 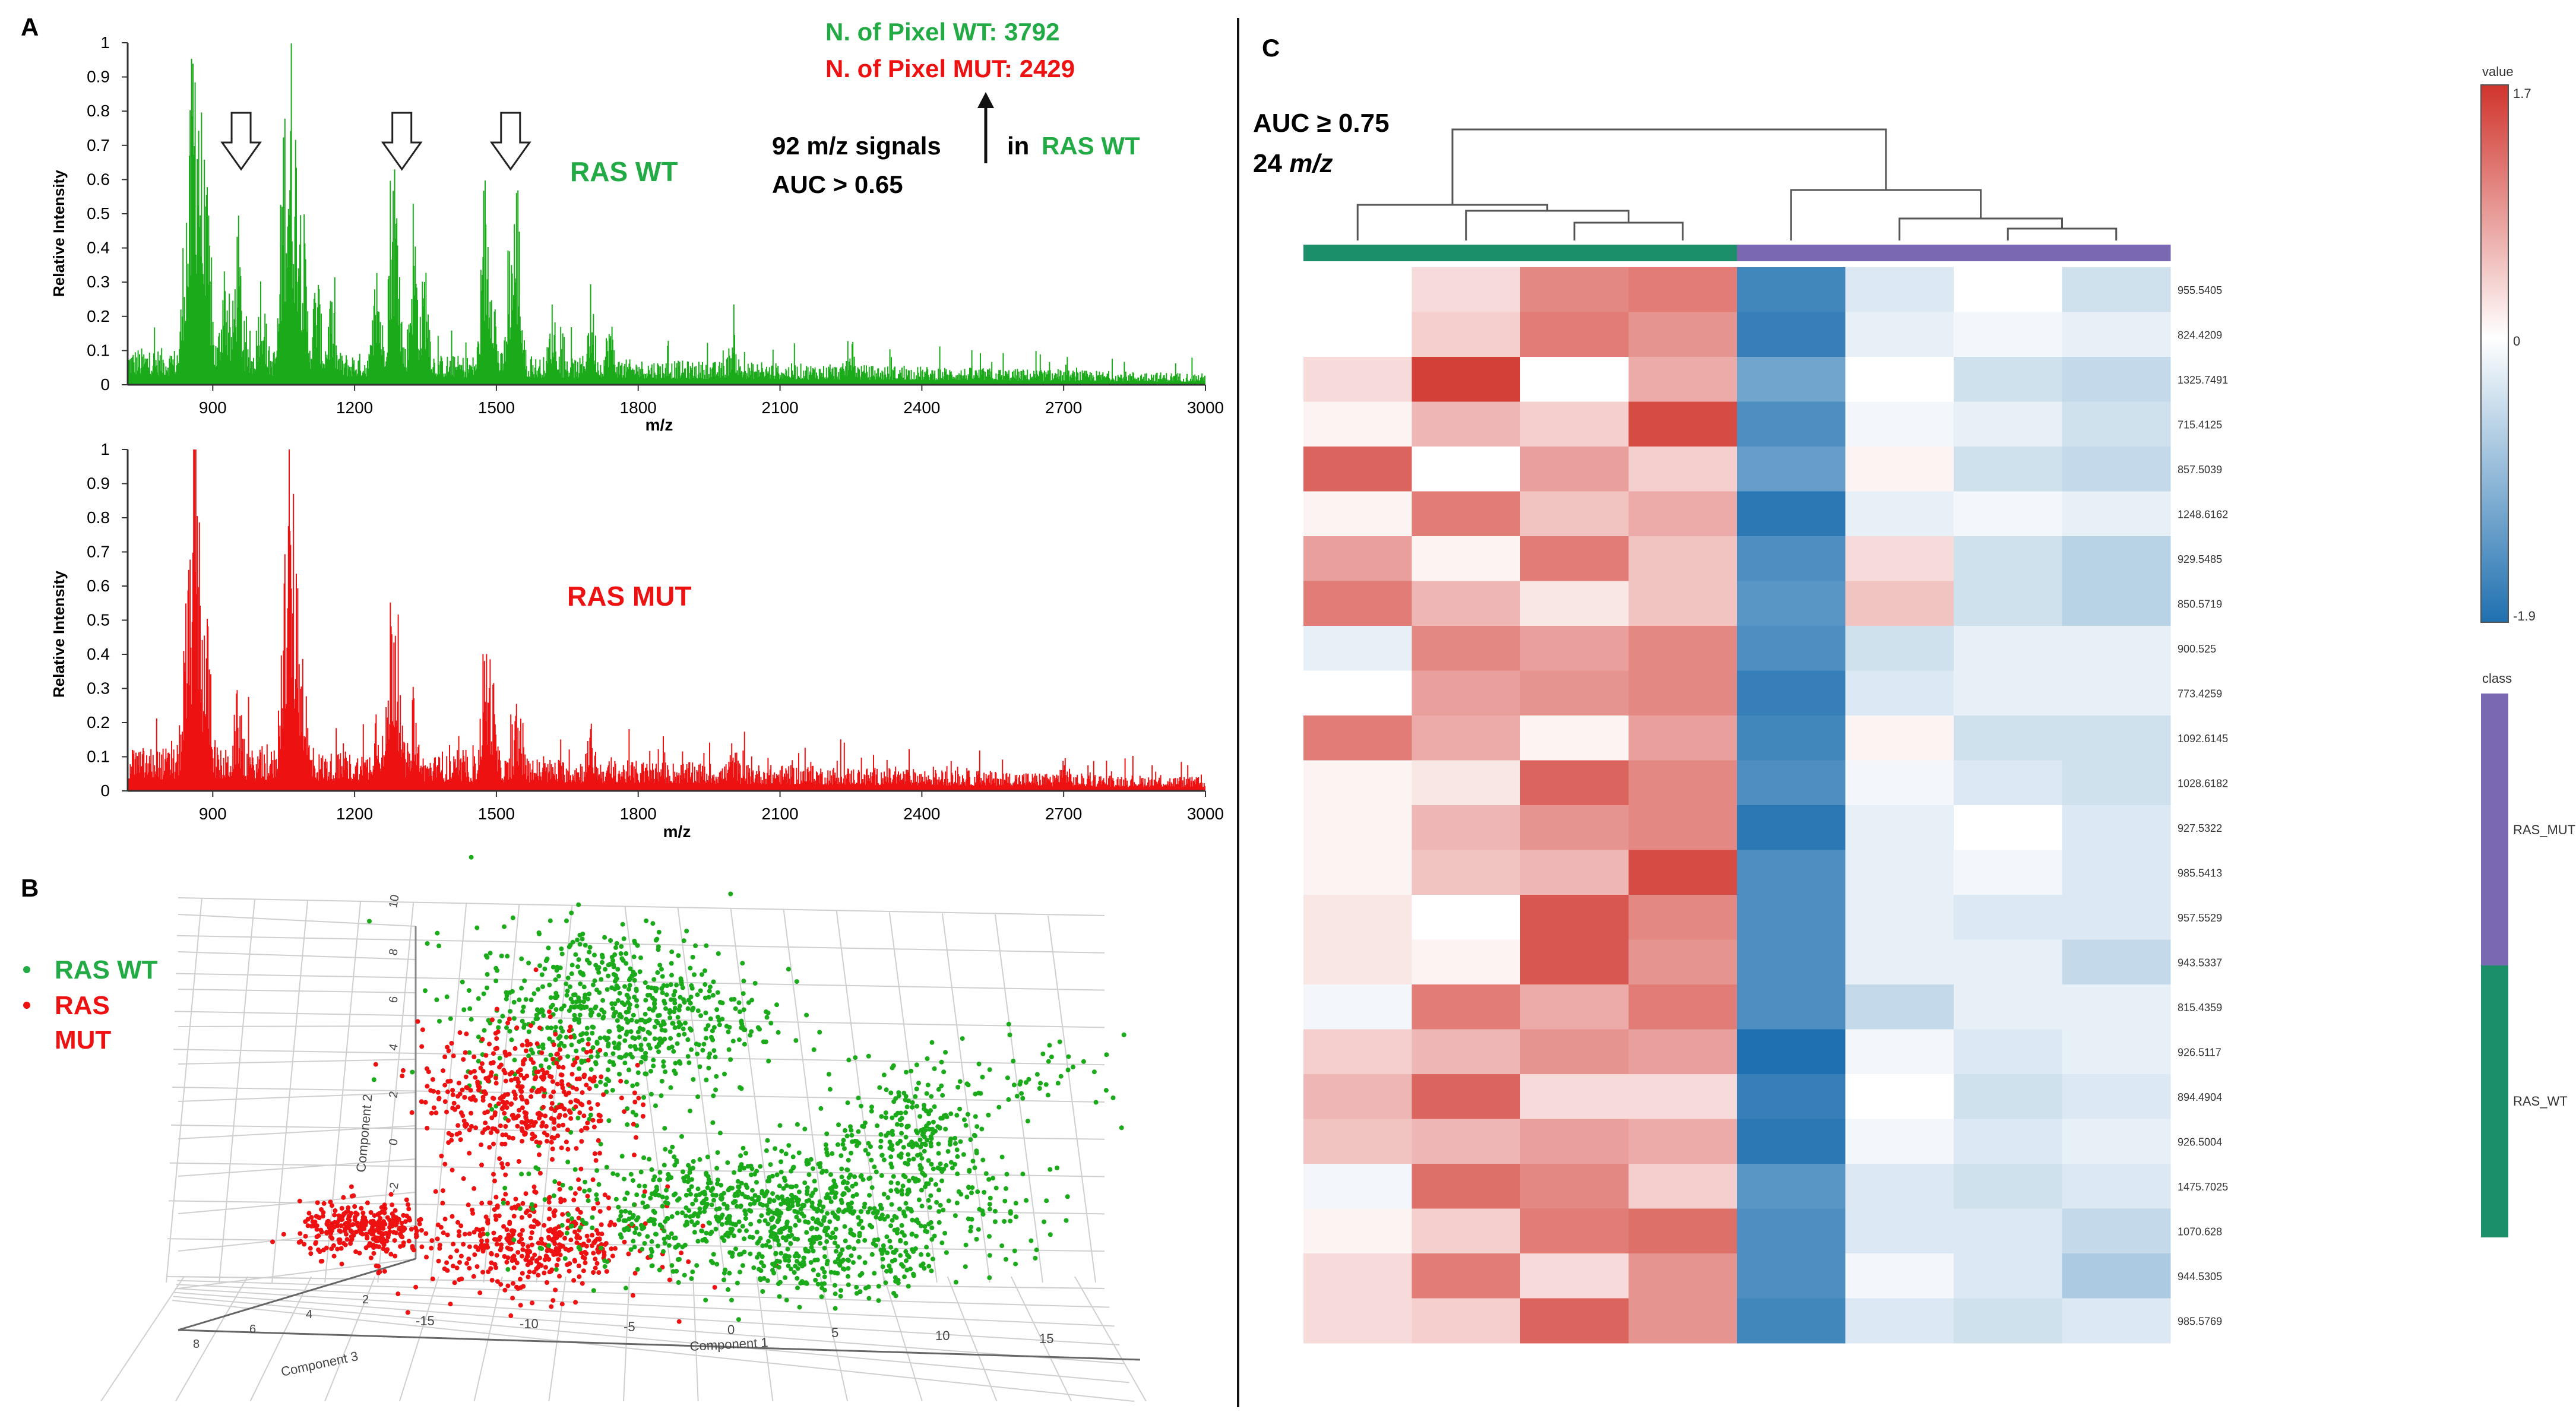 I want to click on heatmap-row-label: 1092.6145, so click(x=2203, y=739).